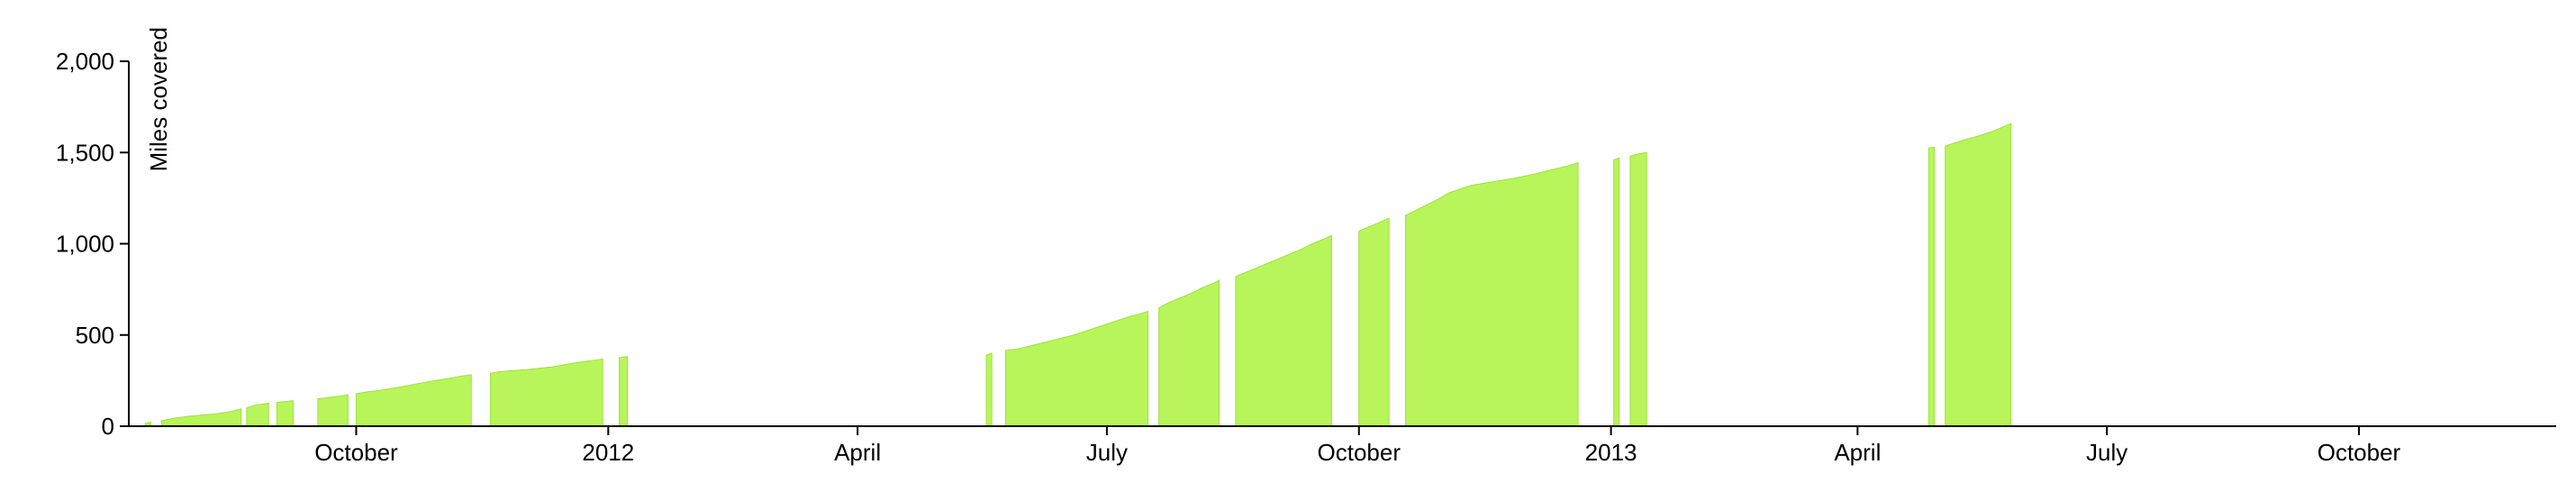 The height and width of the screenshot is (501, 2576). Describe the element at coordinates (85, 152) in the screenshot. I see `y-tick-label: 1,500` at that location.